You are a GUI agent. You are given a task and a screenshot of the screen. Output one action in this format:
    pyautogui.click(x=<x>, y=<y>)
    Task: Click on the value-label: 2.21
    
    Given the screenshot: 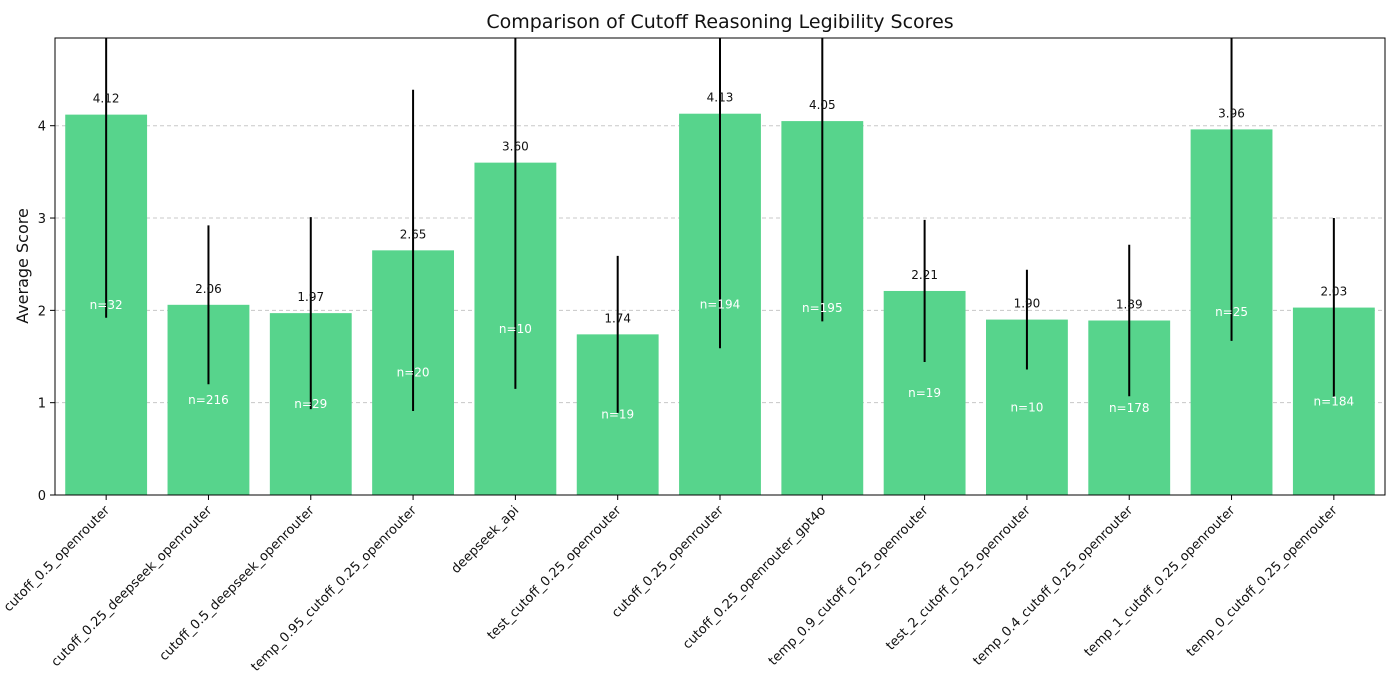 What is the action you would take?
    pyautogui.click(x=924, y=275)
    